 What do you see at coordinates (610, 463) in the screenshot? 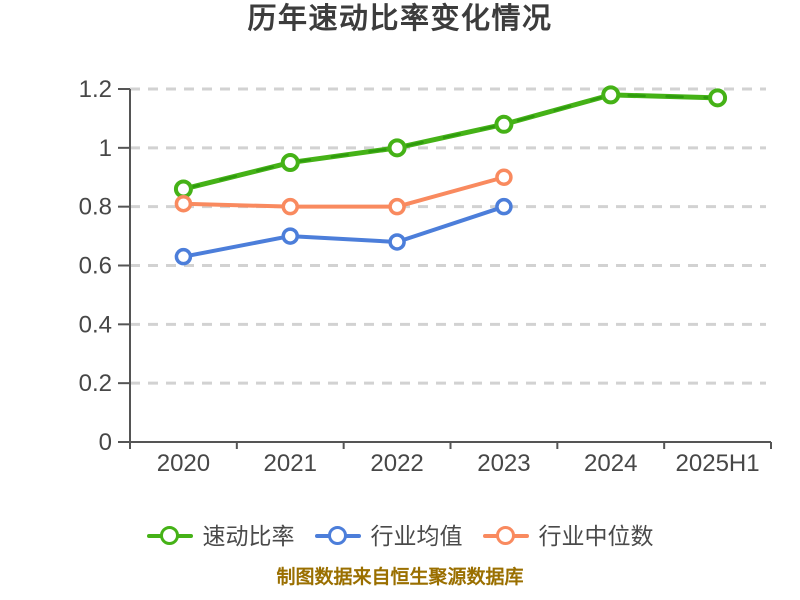
I see `x-axis-label: 2024` at bounding box center [610, 463].